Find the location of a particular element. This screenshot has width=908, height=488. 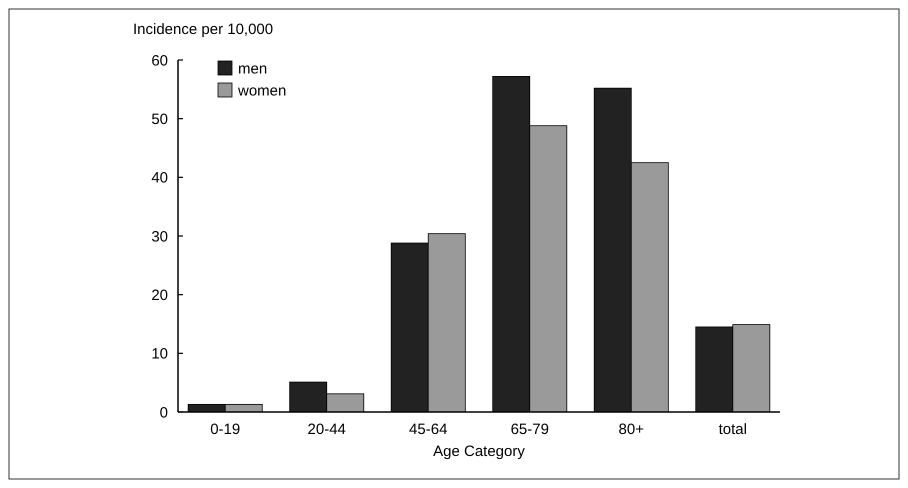

y-tick-label: 20 is located at coordinates (159, 295).